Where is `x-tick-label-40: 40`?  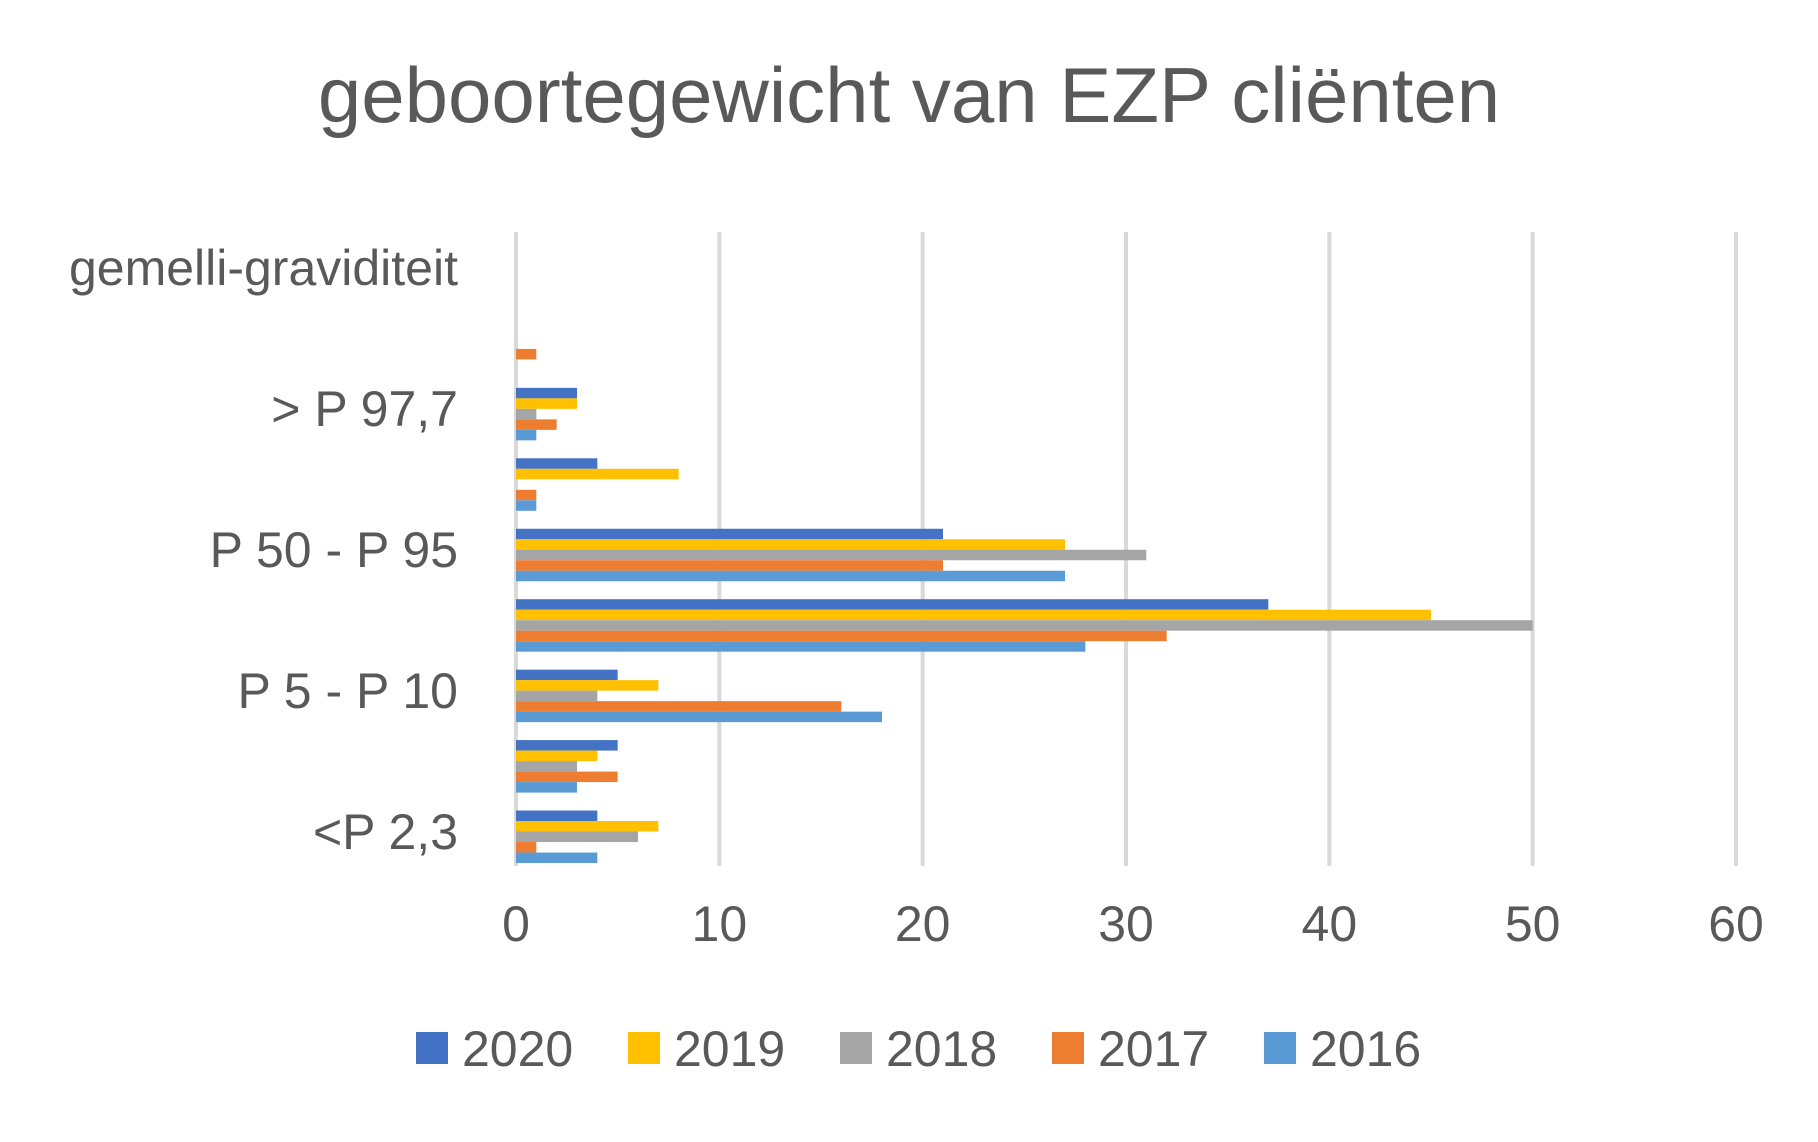 x-tick-label-40: 40 is located at coordinates (1330, 924).